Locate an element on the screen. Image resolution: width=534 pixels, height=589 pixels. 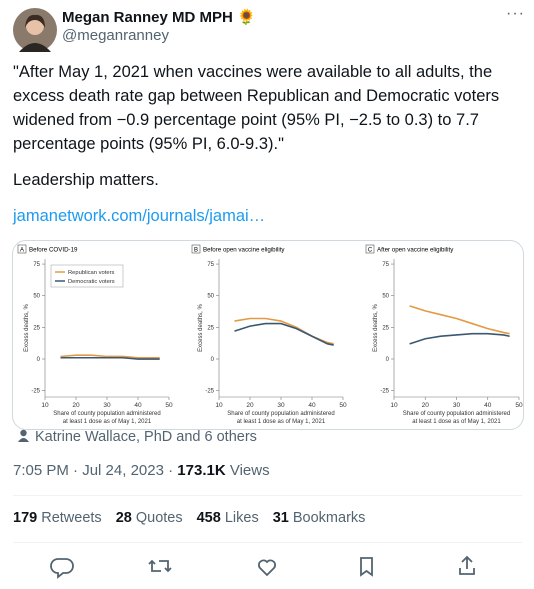
stat-count: 28 is located at coordinates (123, 518).